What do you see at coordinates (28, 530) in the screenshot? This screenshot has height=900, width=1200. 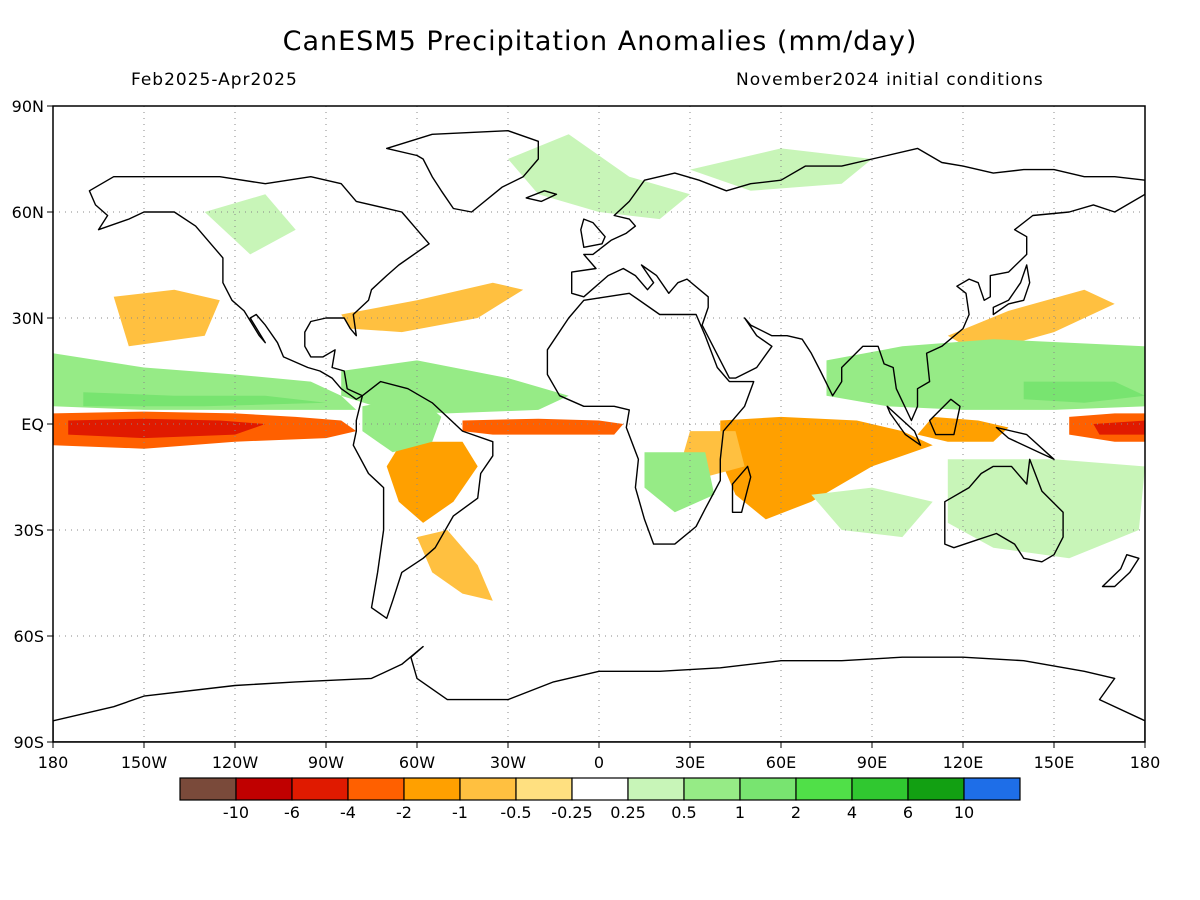 I see `lat-label: 30S` at bounding box center [28, 530].